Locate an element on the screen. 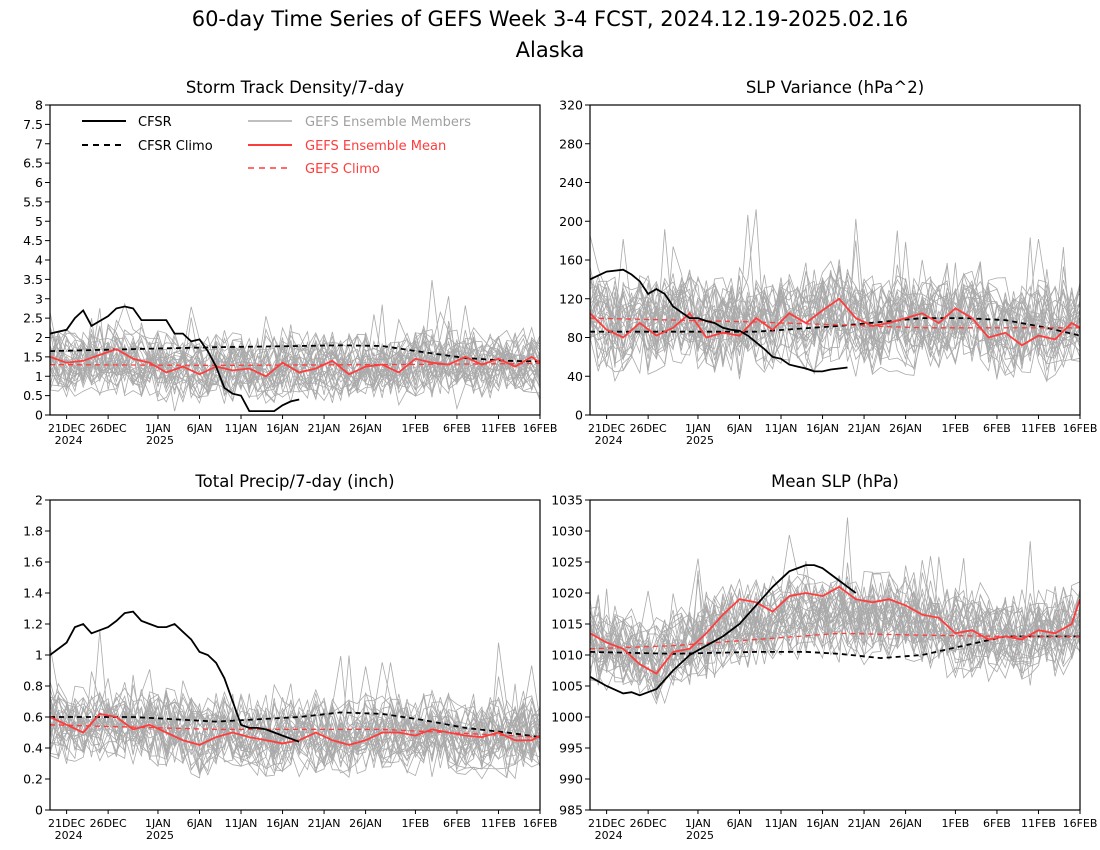  y-tick-label: 0.8 is located at coordinates (33, 686).